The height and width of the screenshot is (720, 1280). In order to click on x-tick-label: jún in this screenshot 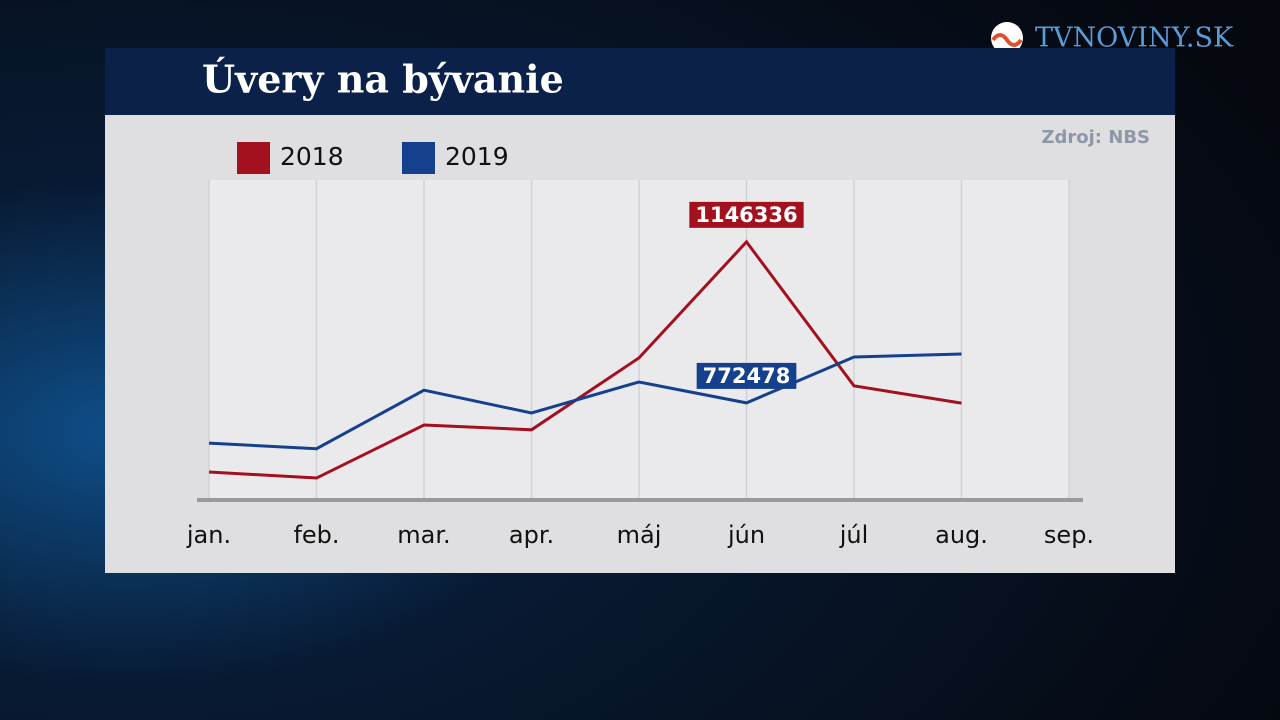, I will do `click(746, 535)`.